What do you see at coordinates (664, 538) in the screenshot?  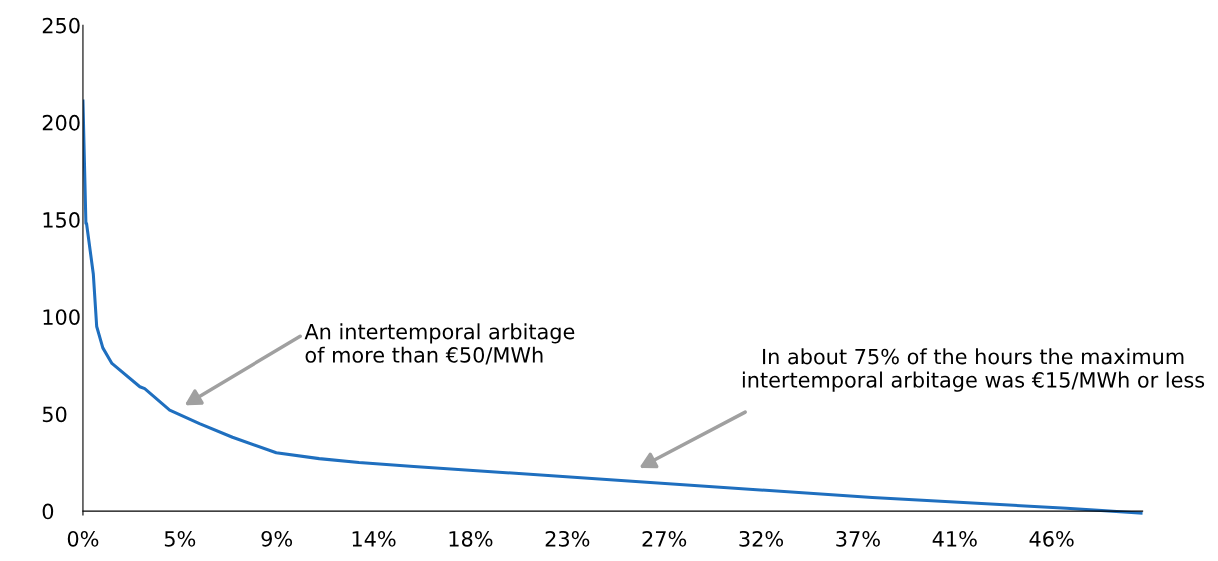 I see `x-tick-label: 27%` at bounding box center [664, 538].